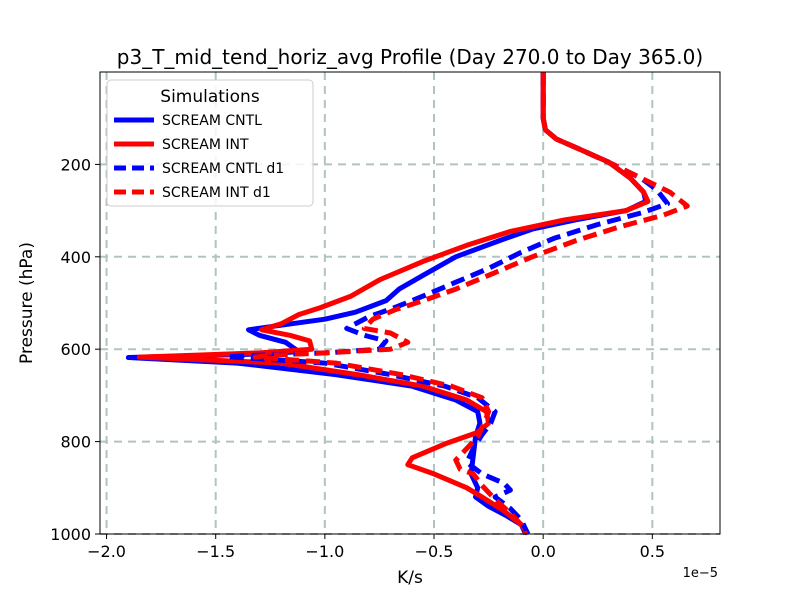 Image resolution: width=800 pixels, height=600 pixels. Describe the element at coordinates (324, 551) in the screenshot. I see `x-tick-label: −1.0` at that location.